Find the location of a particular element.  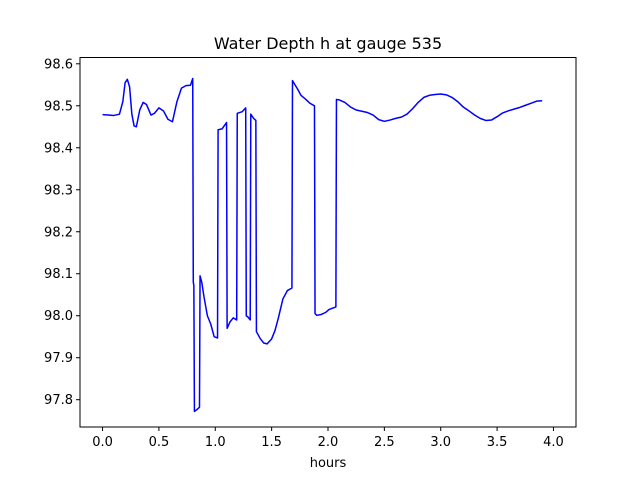

x-axis-label: hours is located at coordinates (328, 463).